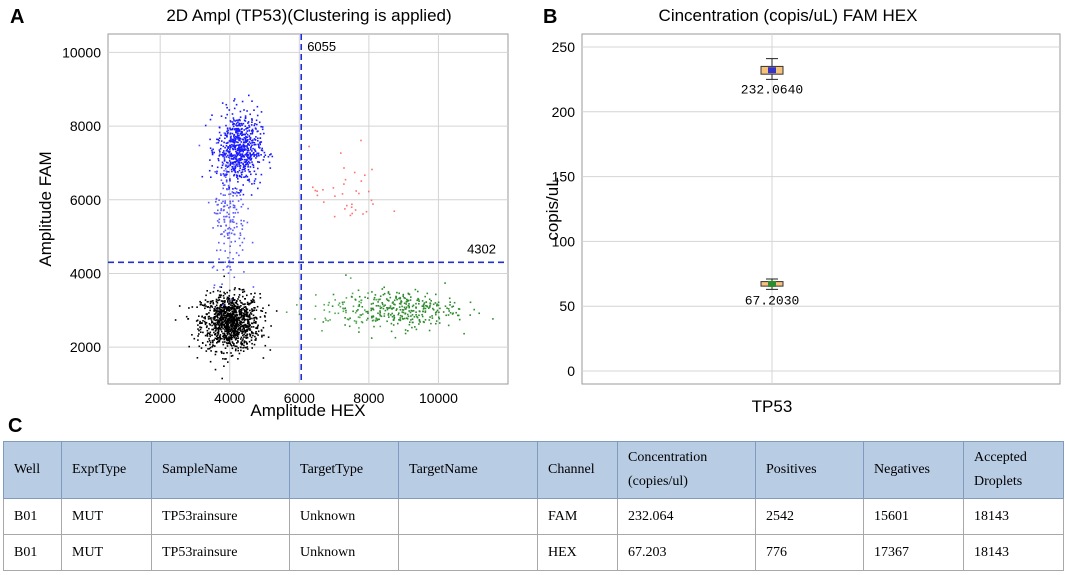 Image resolution: width=1065 pixels, height=575 pixels. Describe the element at coordinates (1000, 457) in the screenshot. I see `header-text: Accepted` at that location.